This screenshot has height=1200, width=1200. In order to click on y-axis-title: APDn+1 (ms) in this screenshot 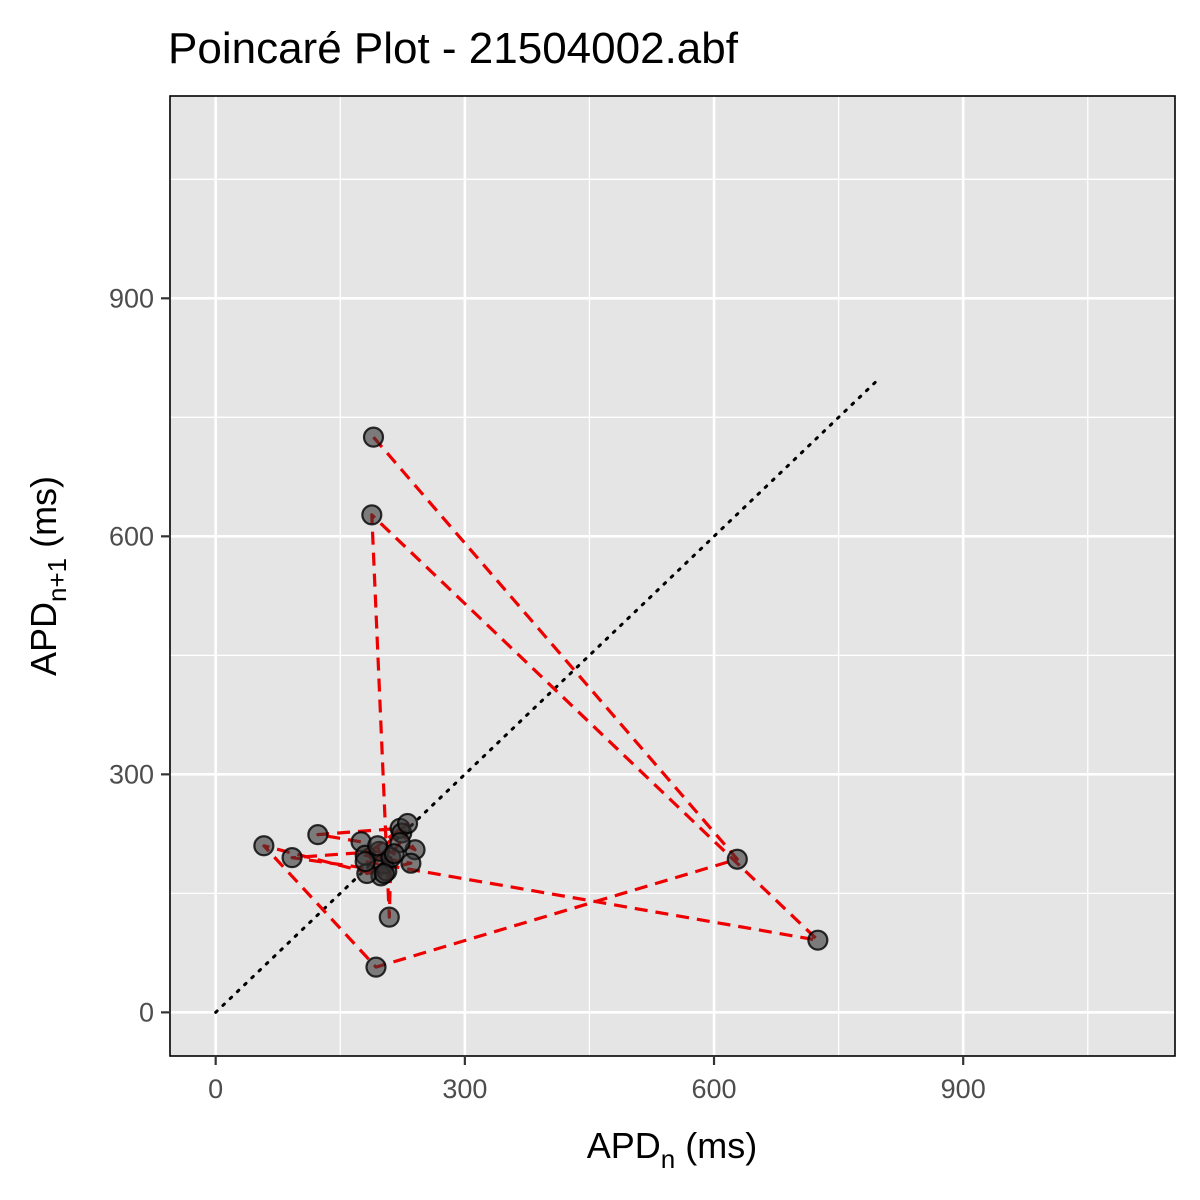, I will do `click(47, 576)`.